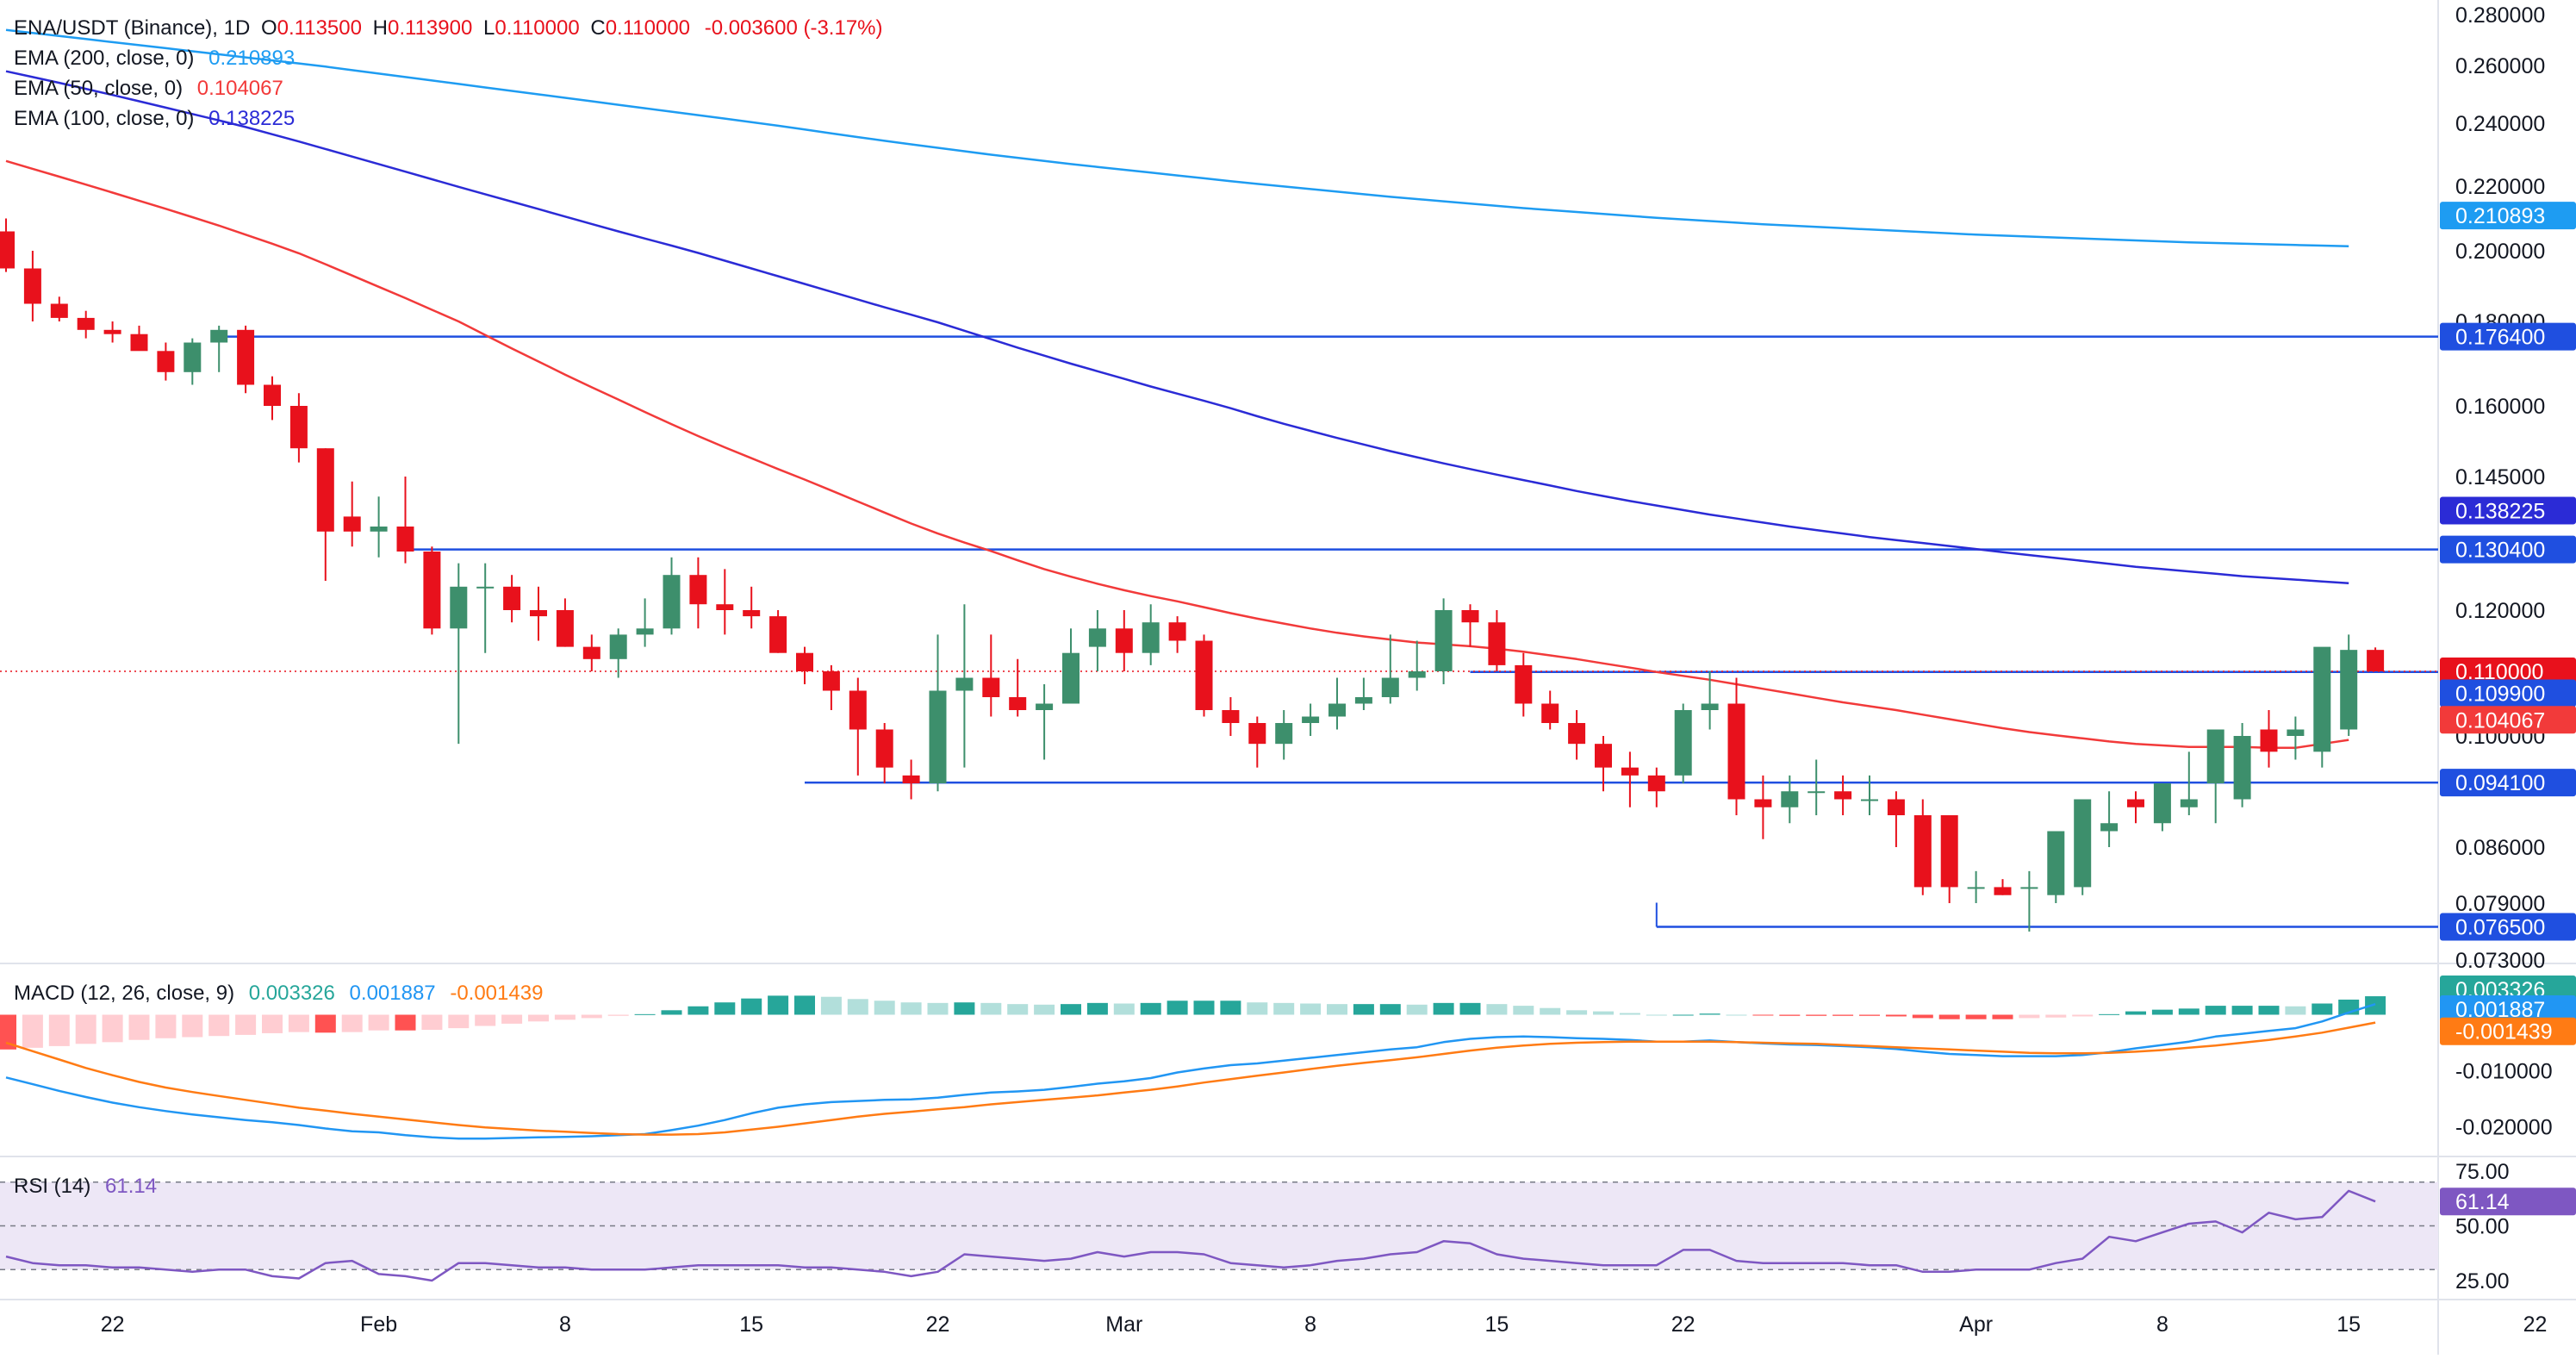  What do you see at coordinates (2500, 928) in the screenshot?
I see `price-label-text: 0.076500` at bounding box center [2500, 928].